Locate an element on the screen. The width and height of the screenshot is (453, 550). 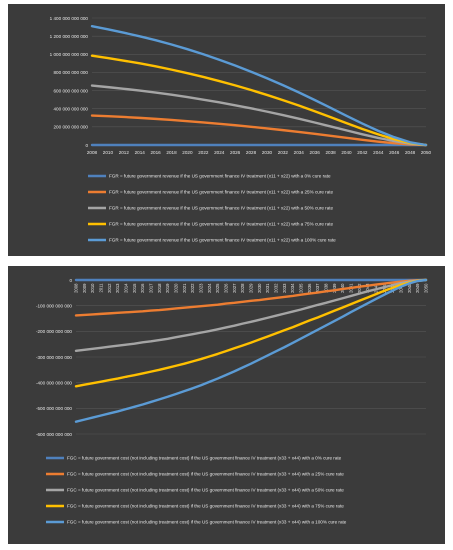
x-tick-label: 2049 is located at coordinates (417, 288).